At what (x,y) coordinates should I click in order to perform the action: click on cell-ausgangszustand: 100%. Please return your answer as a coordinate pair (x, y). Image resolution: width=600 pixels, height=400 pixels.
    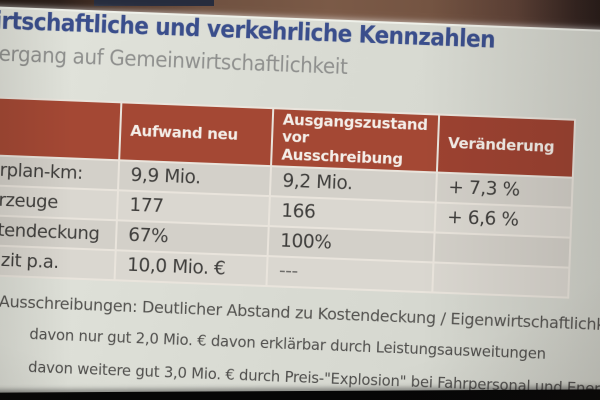
    Looking at the image, I should click on (351, 244).